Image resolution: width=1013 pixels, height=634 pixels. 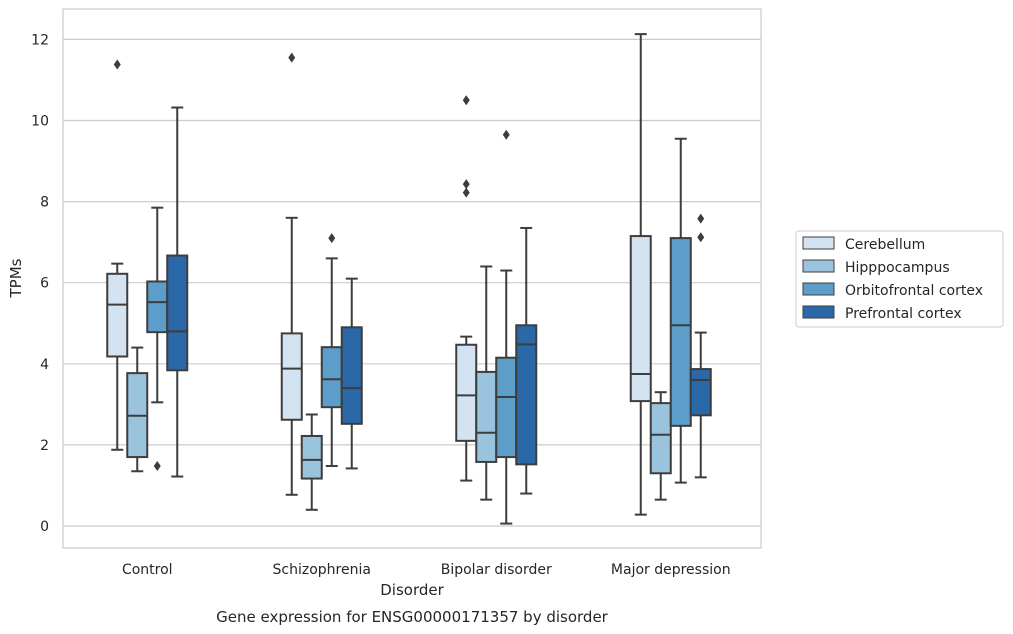 What do you see at coordinates (897, 268) in the screenshot?
I see `legend-label: Hipppocampus` at bounding box center [897, 268].